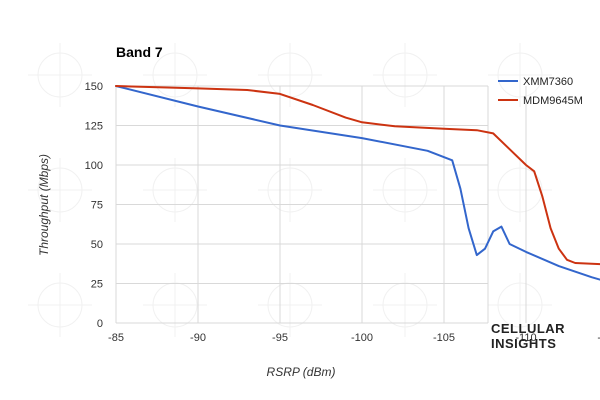 This screenshot has height=400, width=600. I want to click on y-tick-label: 150, so click(94, 87).